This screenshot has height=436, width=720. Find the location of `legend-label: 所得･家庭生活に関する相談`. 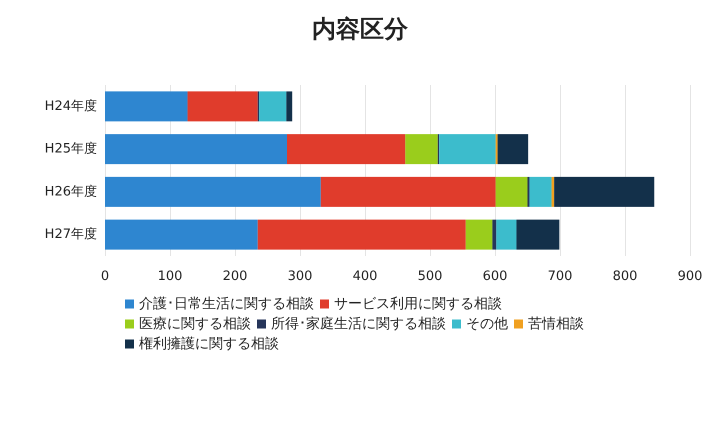

legend-label: 所得･家庭生活に関する相談 is located at coordinates (358, 324).